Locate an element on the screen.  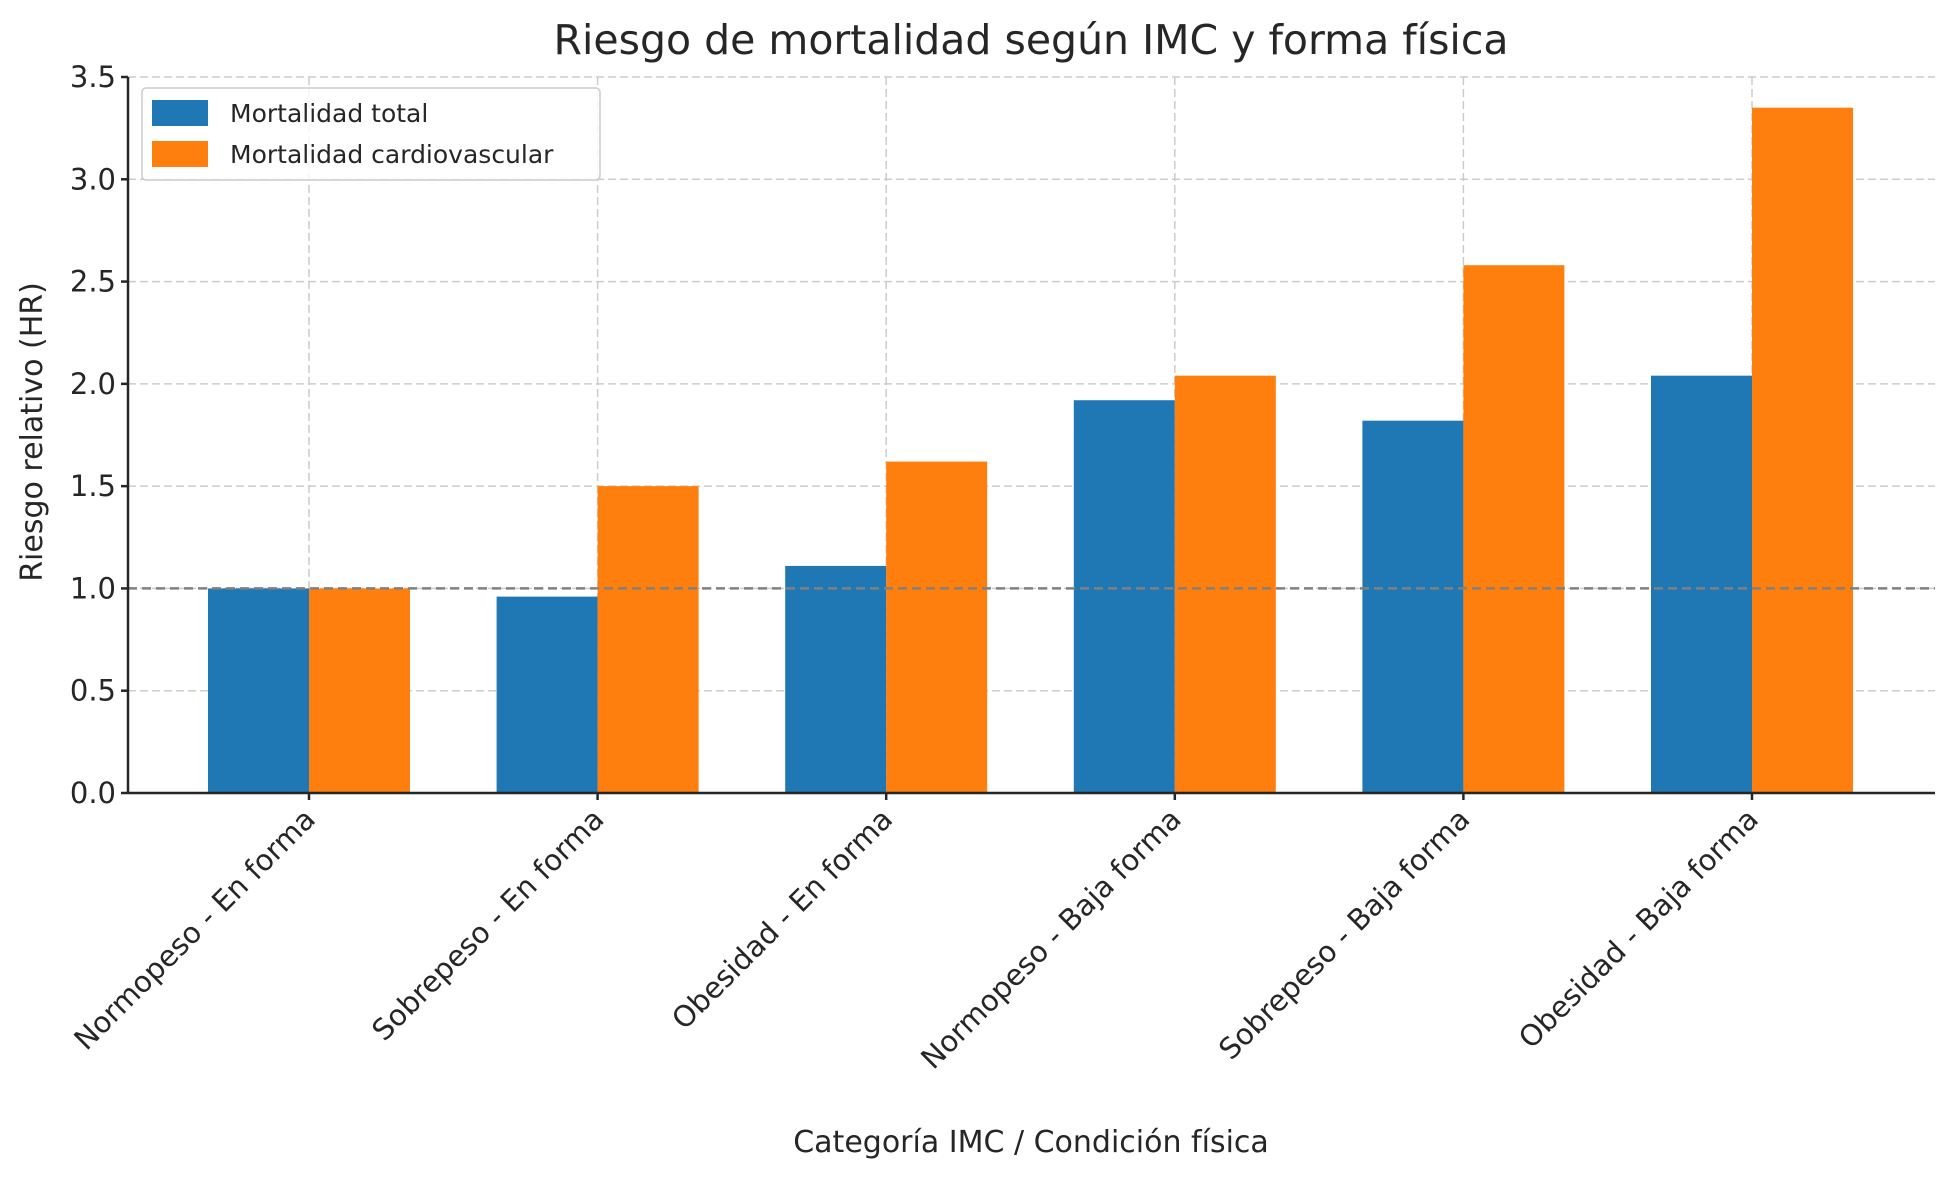
legend-swatch-cardiovascular is located at coordinates (180, 154).